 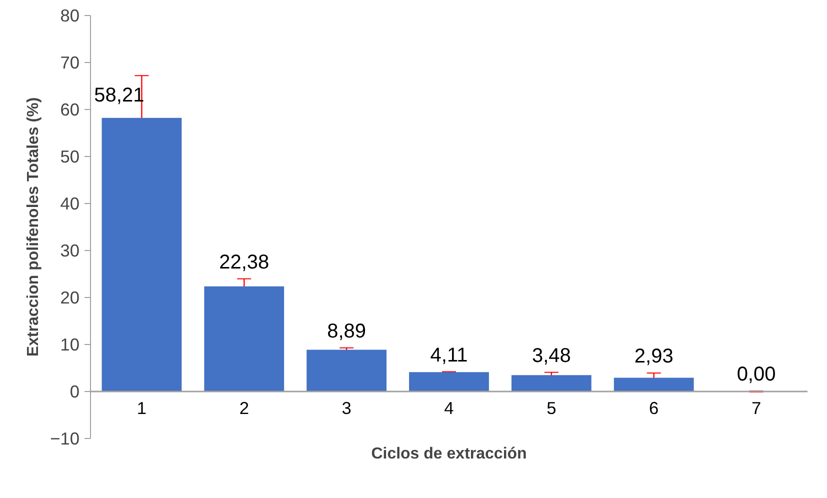 What do you see at coordinates (70, 62) in the screenshot?
I see `y-tick-label: 70` at bounding box center [70, 62].